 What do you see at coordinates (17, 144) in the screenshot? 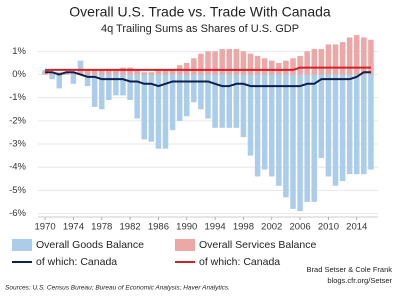
I see `y-tick-label: -3%` at bounding box center [17, 144].